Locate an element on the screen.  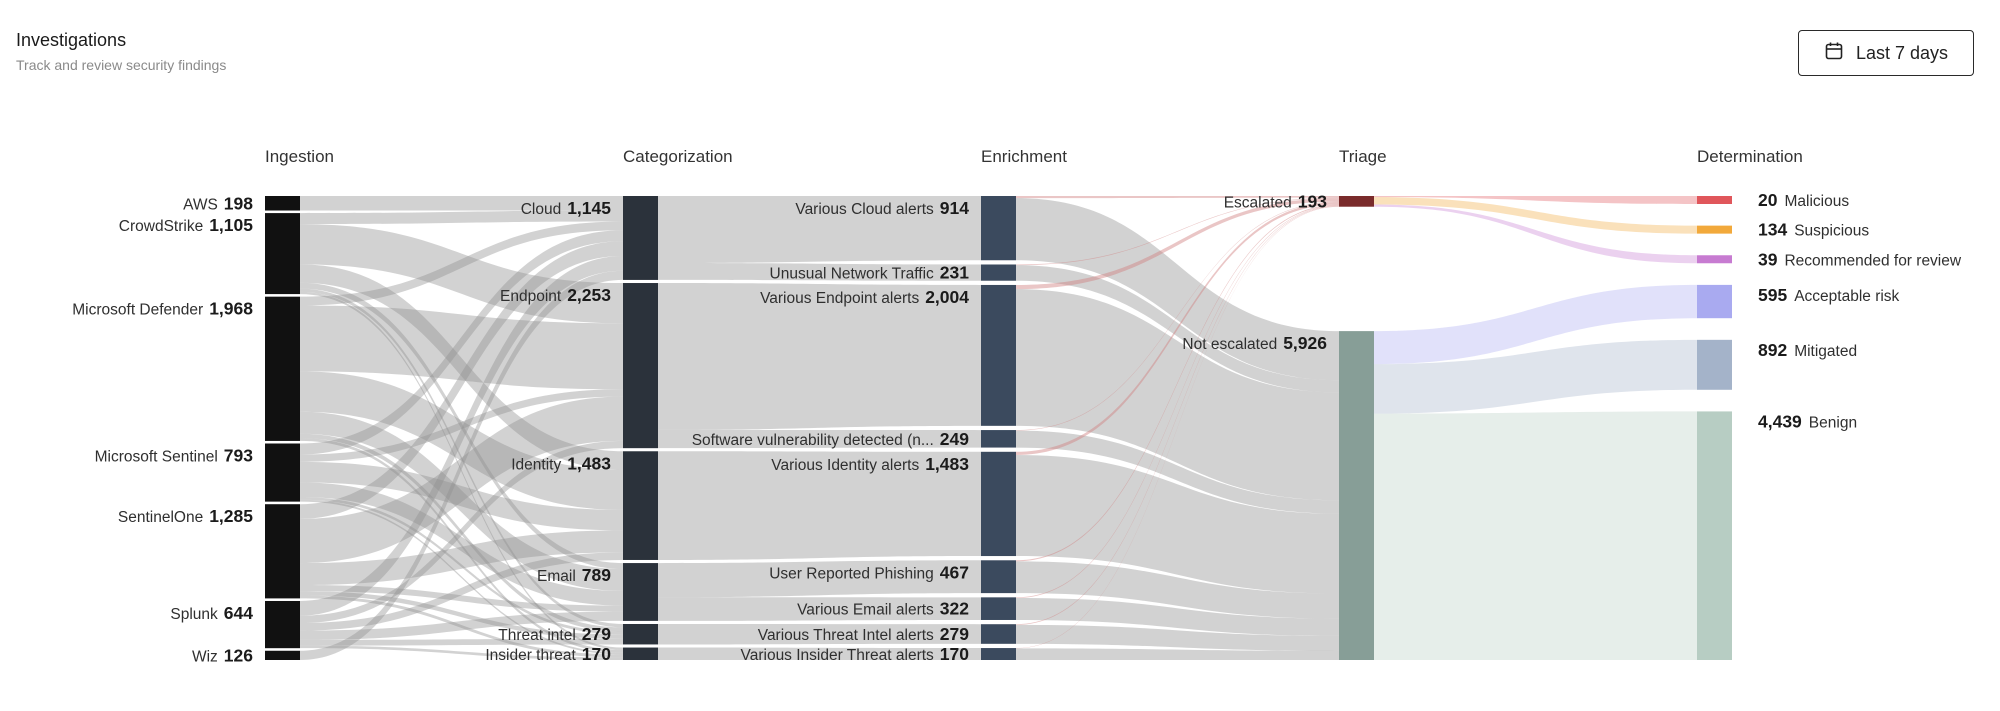
node-label-review: 39 Recommended for review is located at coordinates (1860, 259).